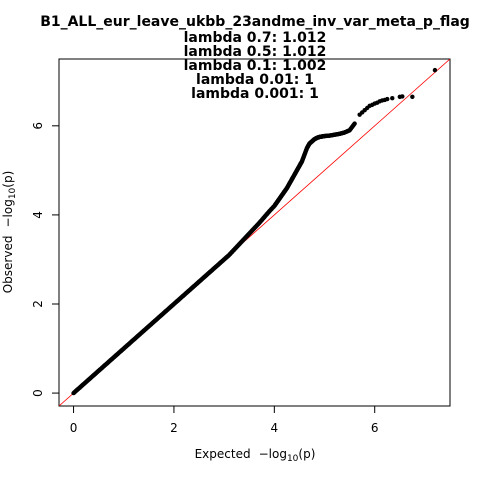  I want to click on y-tick-label: 0, so click(38, 393).